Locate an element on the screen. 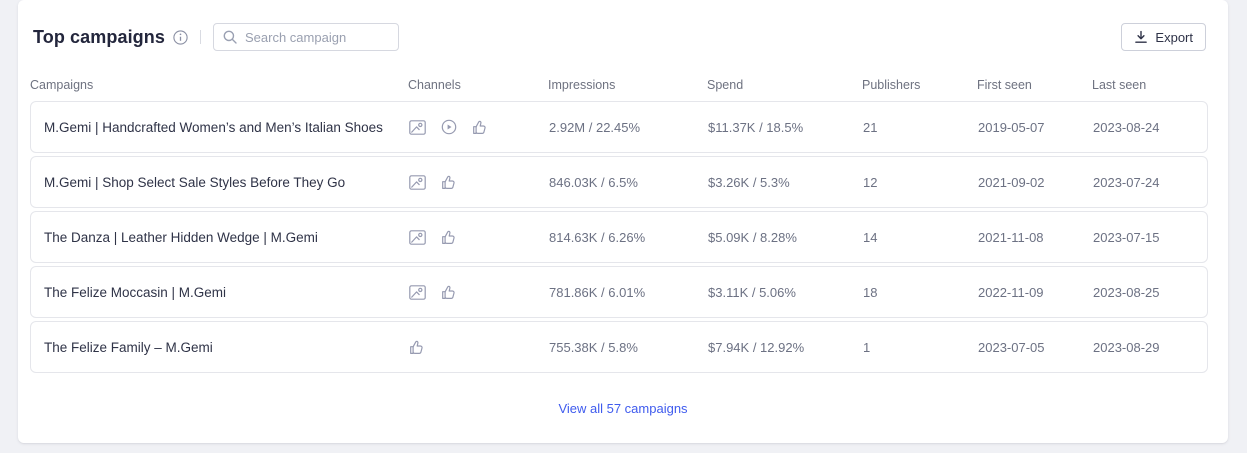  last-seen-cell: 2023-08-24 is located at coordinates (1126, 127).